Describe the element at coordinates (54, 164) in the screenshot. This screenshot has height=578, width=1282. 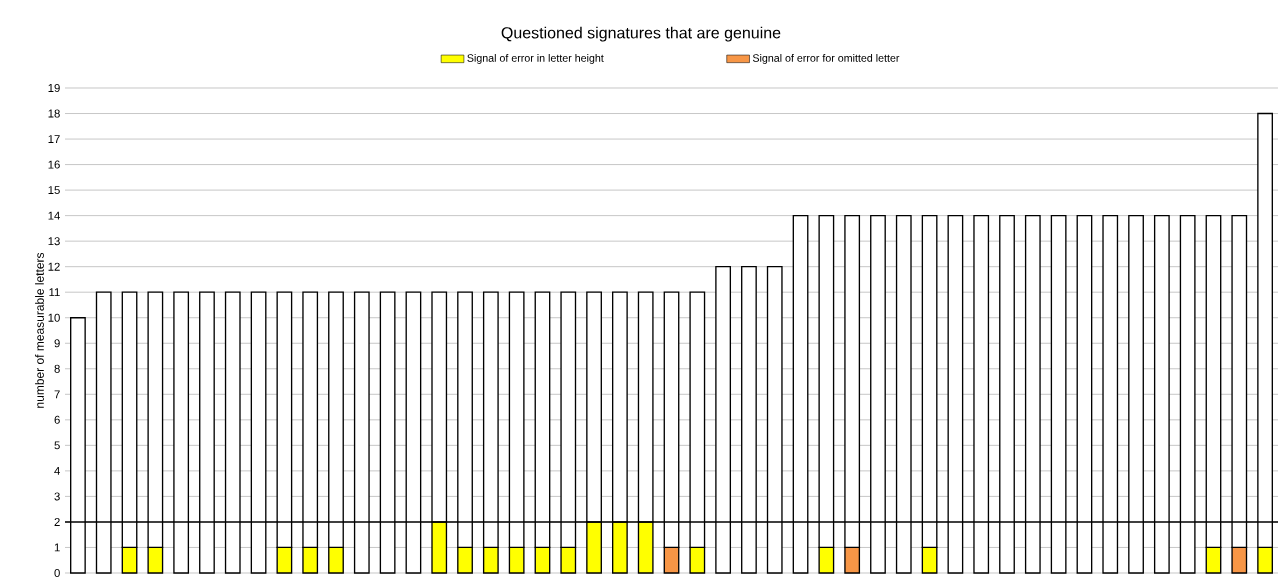
I see `y-tick-label: 16` at that location.